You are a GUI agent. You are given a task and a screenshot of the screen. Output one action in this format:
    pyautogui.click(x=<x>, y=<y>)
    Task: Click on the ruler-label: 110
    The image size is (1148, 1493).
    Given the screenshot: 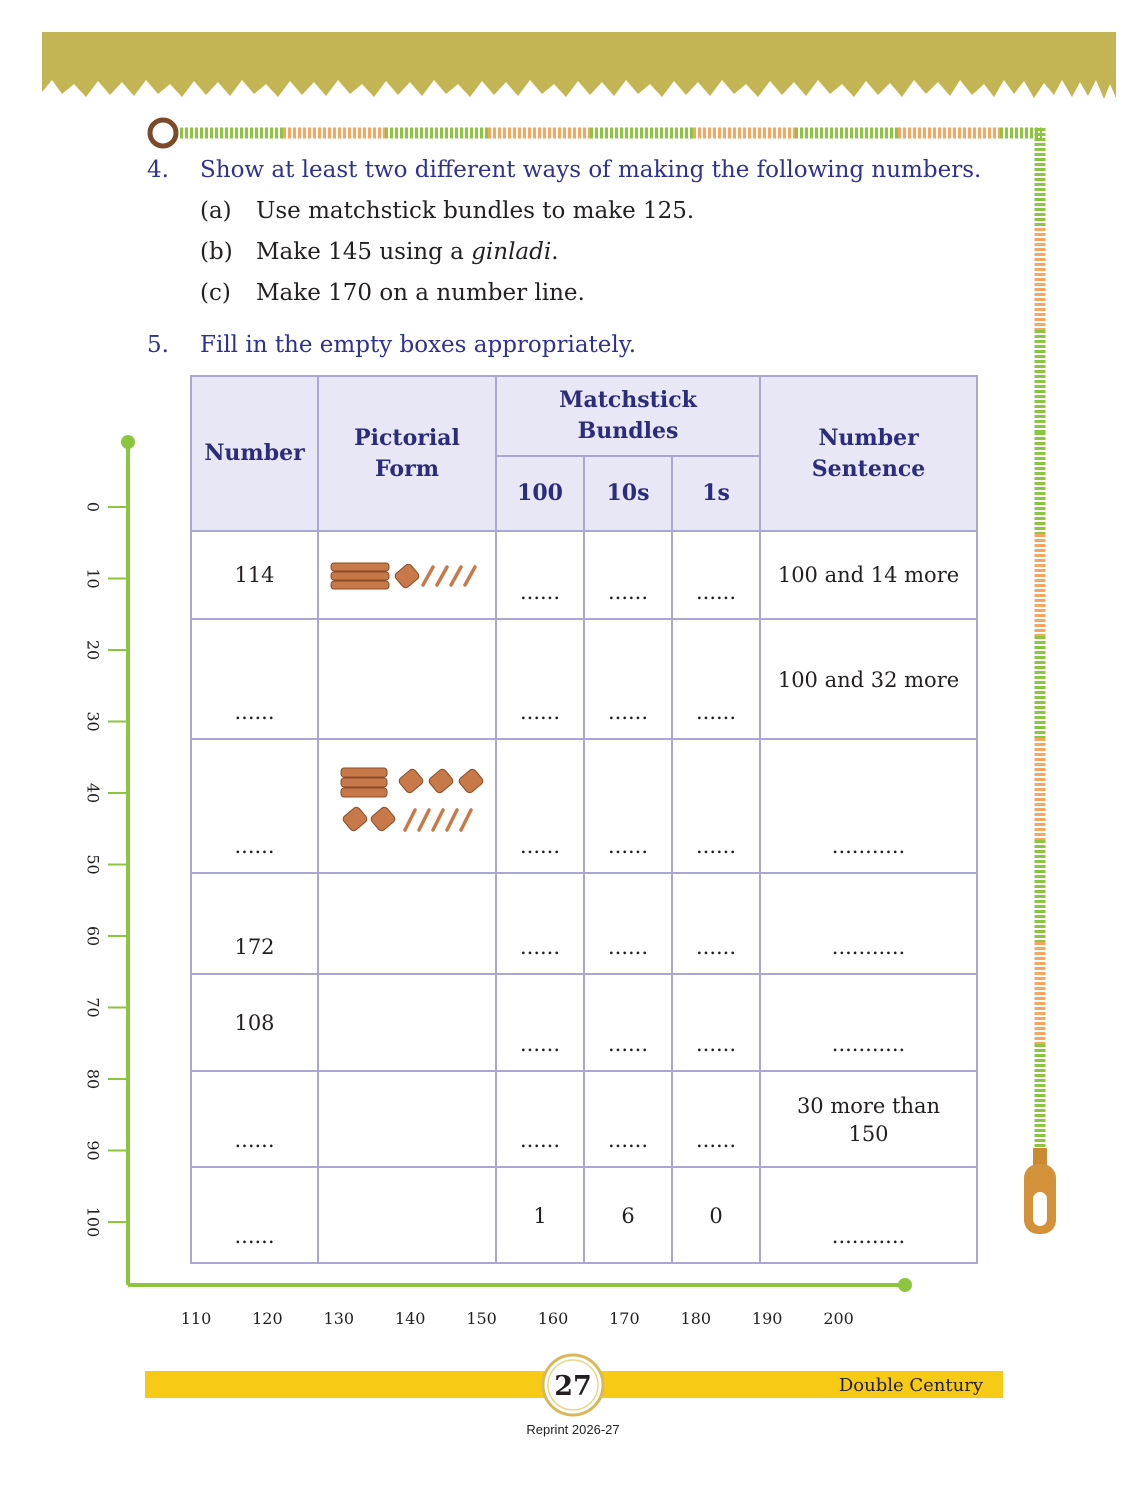 What is the action you would take?
    pyautogui.click(x=196, y=1318)
    